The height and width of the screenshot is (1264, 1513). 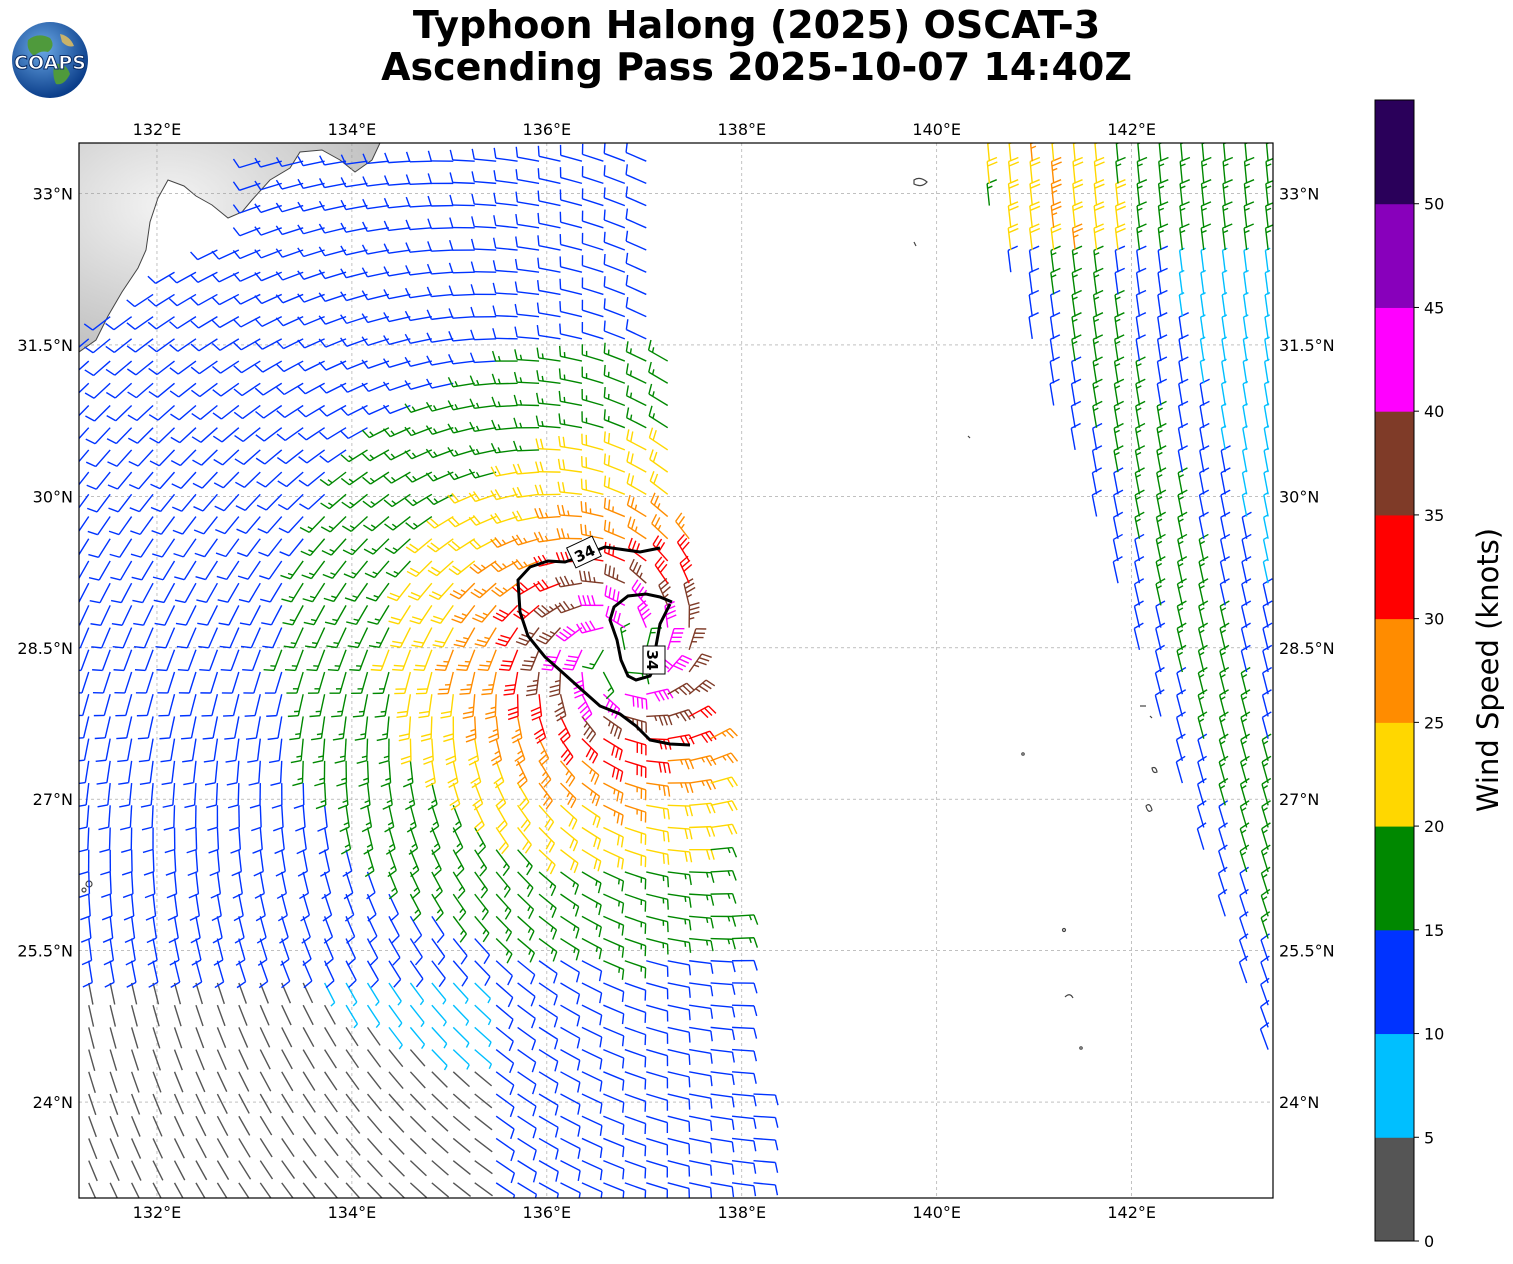 What do you see at coordinates (741, 1212) in the screenshot?
I see `lon-tick-label: 138°E` at bounding box center [741, 1212].